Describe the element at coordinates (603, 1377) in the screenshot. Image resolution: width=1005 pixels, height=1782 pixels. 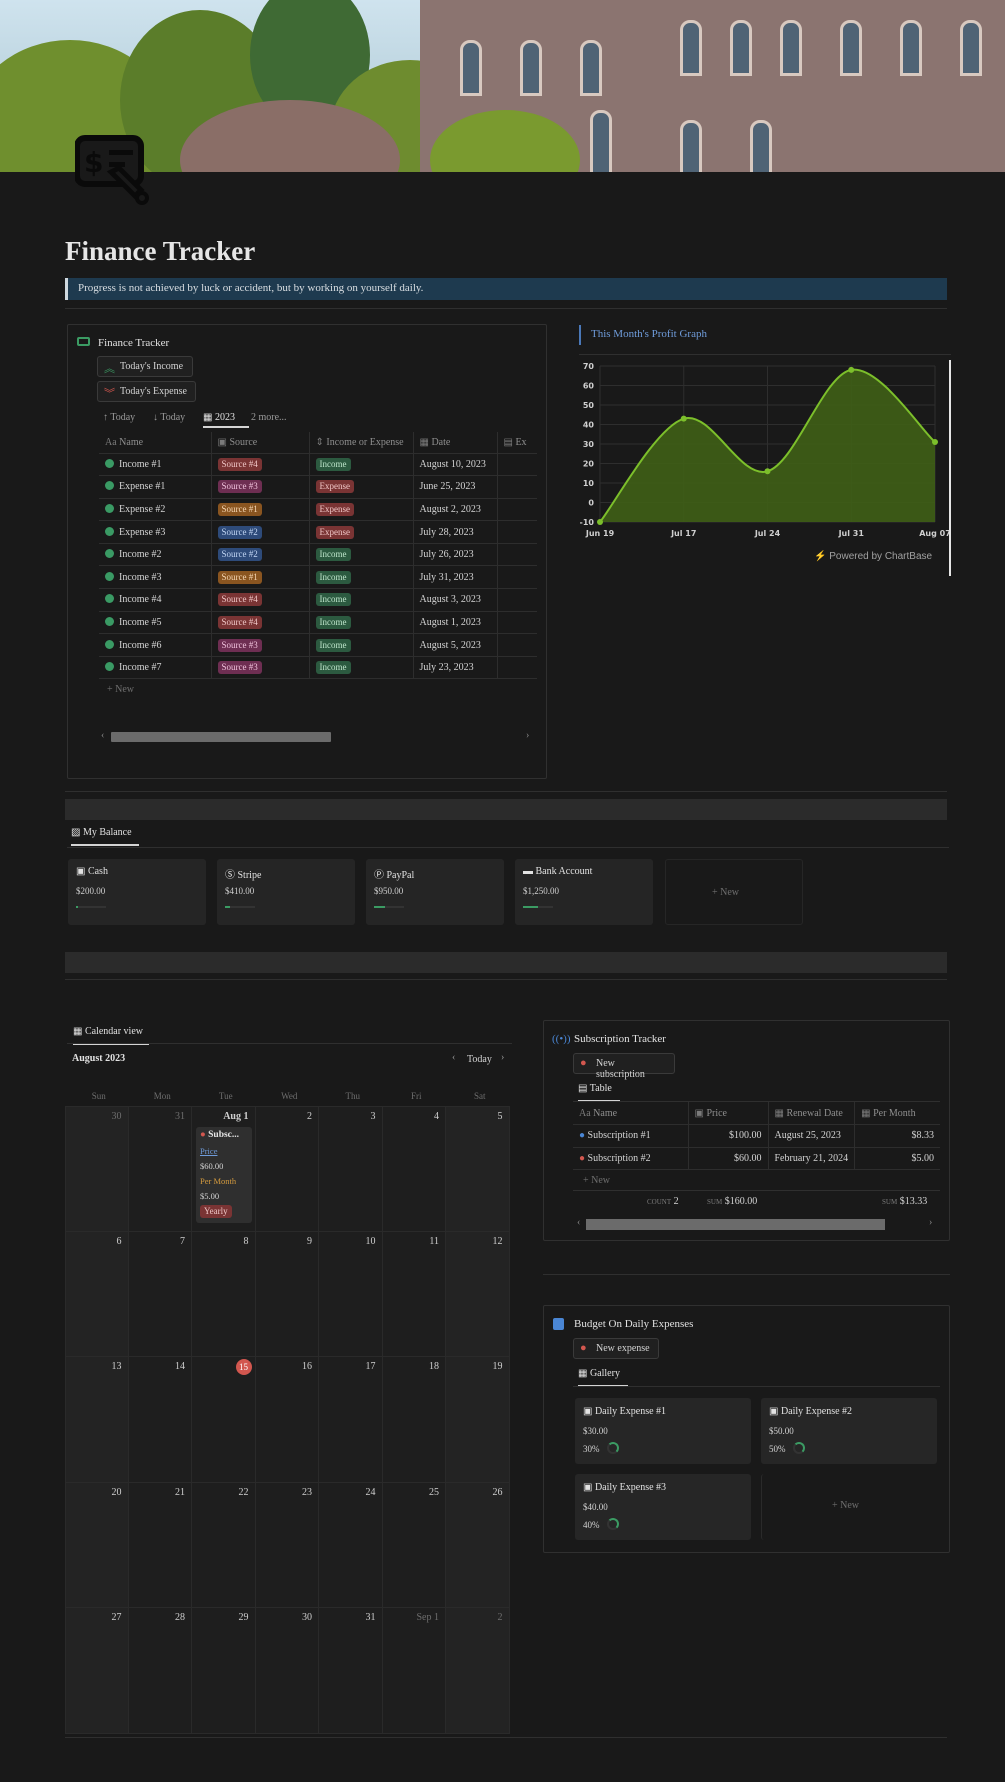
I see `tab-gallery: ▦ Gallery` at that location.